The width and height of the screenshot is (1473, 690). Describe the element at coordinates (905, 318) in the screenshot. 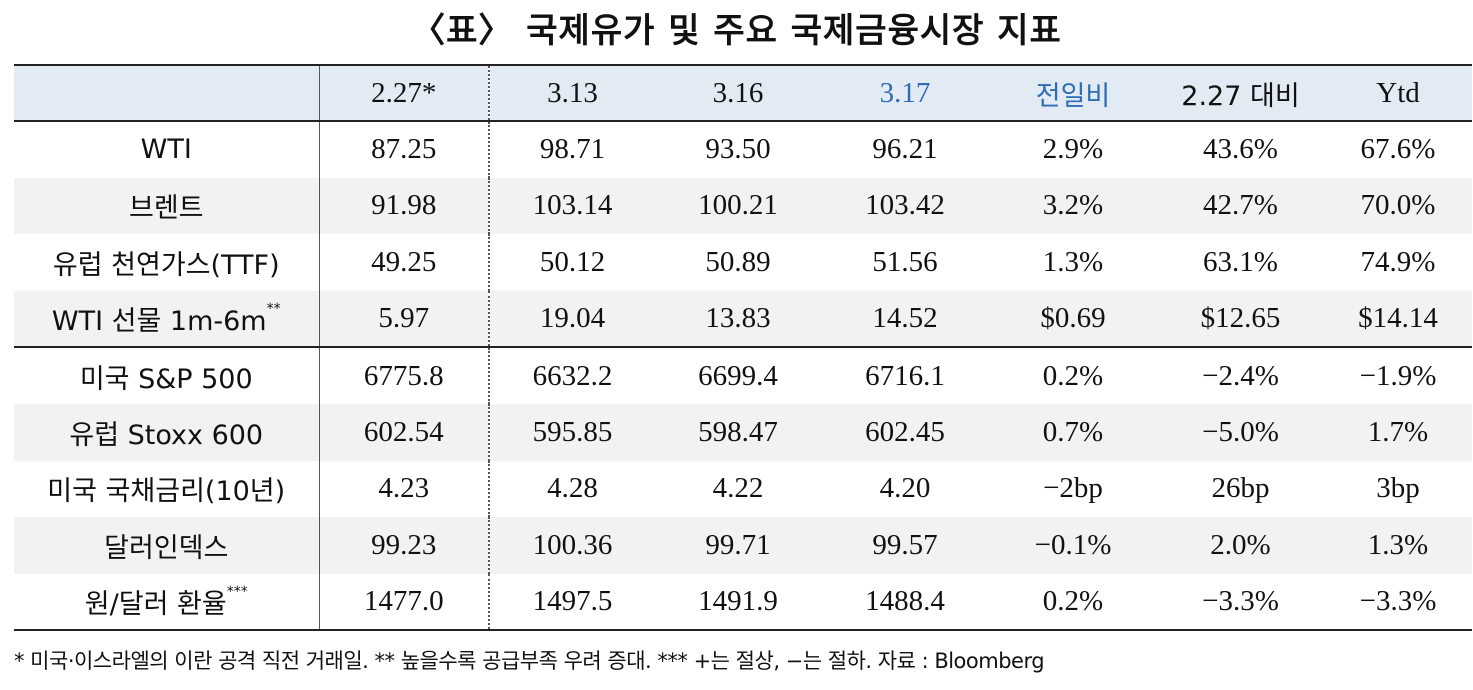

I see `table-cell: 14.52` at that location.